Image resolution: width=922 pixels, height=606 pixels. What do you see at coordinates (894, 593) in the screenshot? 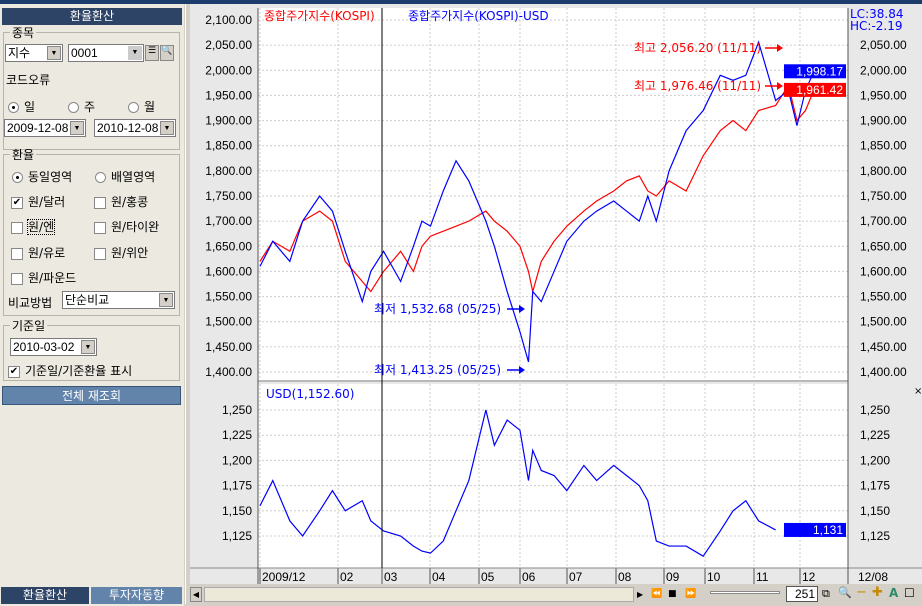
I see `text-tool-icon: A` at bounding box center [894, 593].